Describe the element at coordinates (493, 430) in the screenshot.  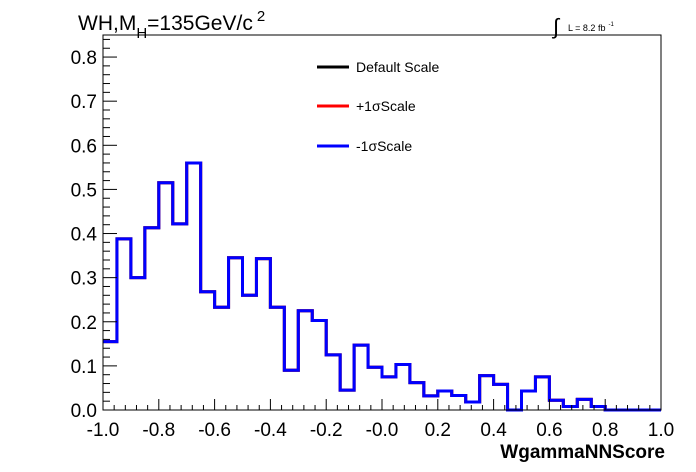
I see `x-tick-label: 0.4` at that location.